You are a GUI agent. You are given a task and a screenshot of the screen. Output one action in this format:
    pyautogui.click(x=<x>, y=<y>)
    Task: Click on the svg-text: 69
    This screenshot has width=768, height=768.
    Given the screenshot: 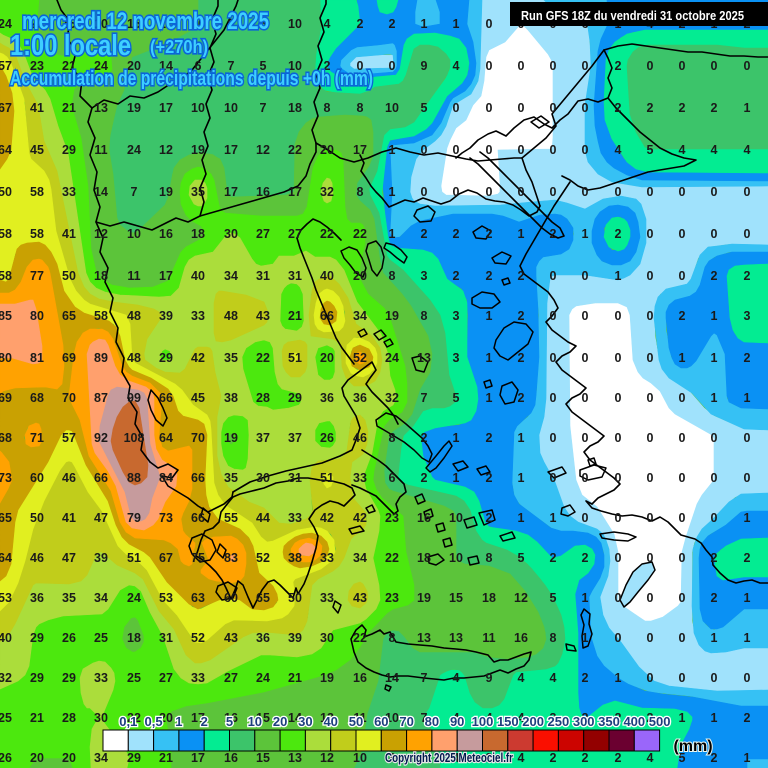 What is the action you would take?
    pyautogui.click(x=6, y=398)
    